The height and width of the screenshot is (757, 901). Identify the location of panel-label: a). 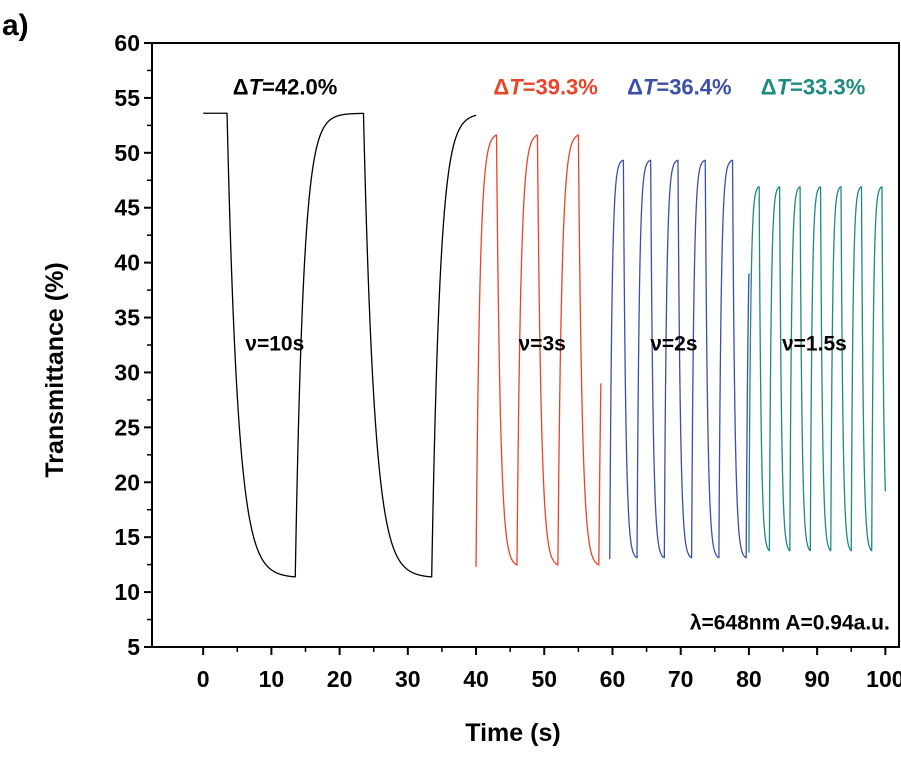
(15, 25).